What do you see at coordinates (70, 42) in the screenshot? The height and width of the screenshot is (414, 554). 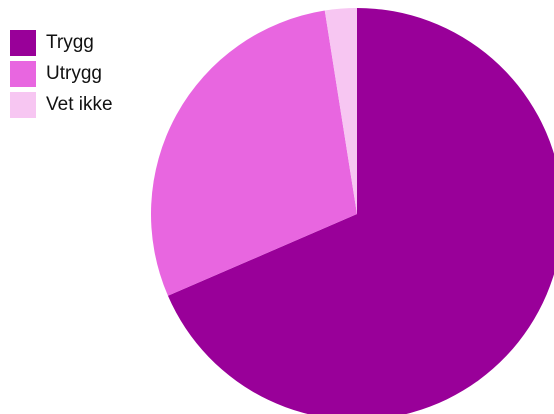 I see `legend-label-trygg: Trygg` at bounding box center [70, 42].